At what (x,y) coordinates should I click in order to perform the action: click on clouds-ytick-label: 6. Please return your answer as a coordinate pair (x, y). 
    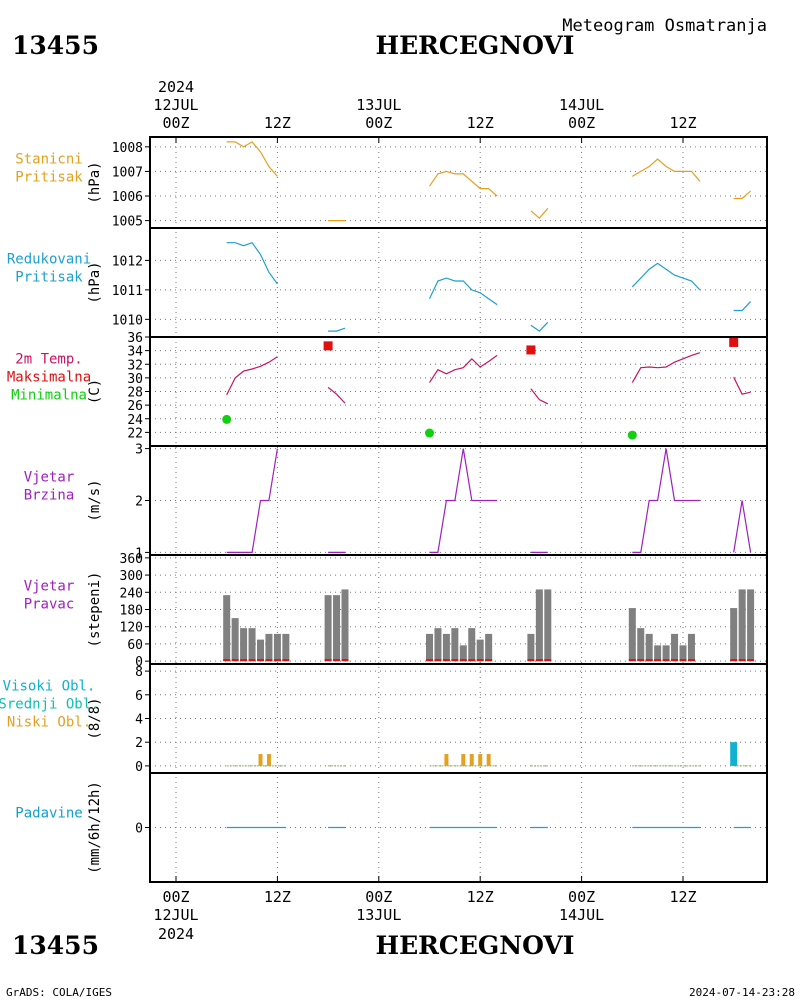
    Looking at the image, I should click on (139, 696).